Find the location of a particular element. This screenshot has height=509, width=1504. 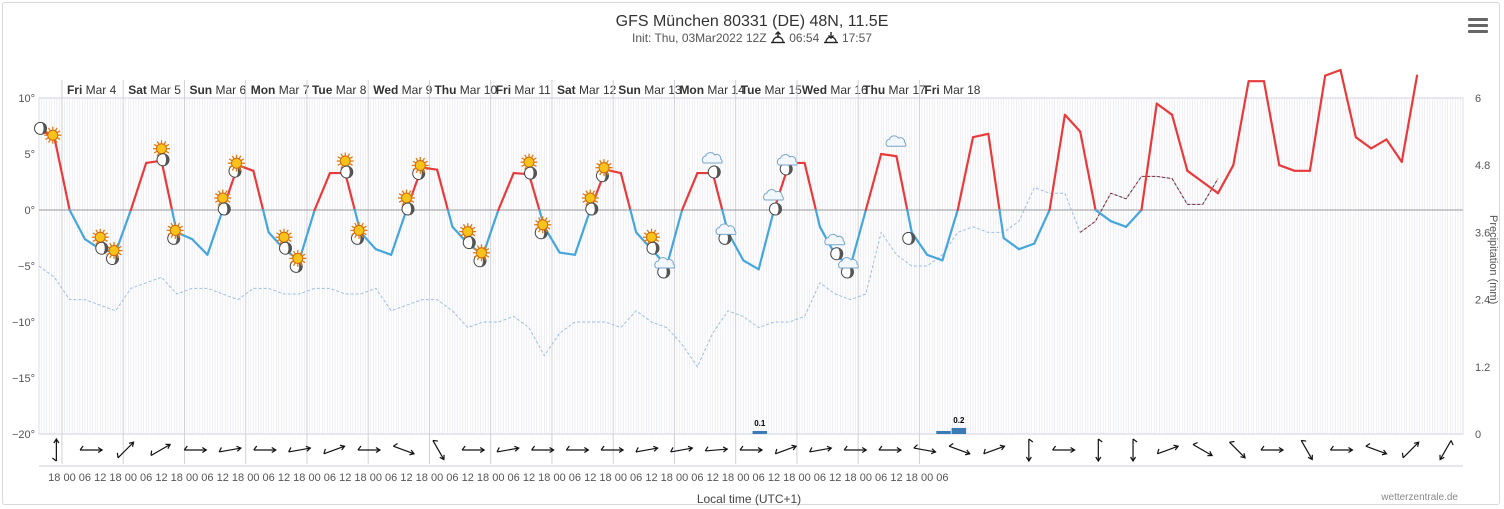

day-date: Mar 13 is located at coordinates (661, 90).